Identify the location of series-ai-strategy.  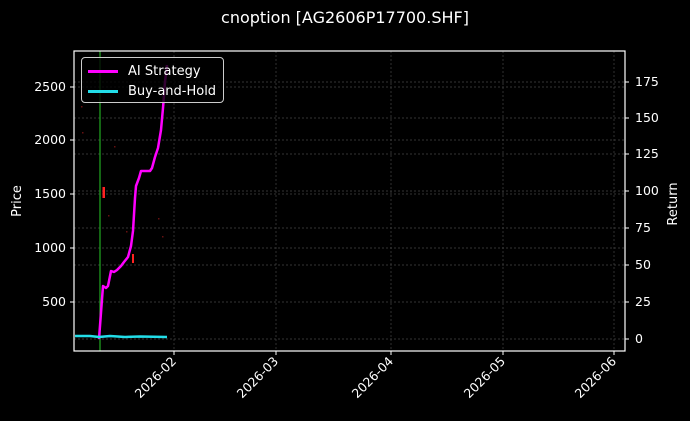
(133, 202).